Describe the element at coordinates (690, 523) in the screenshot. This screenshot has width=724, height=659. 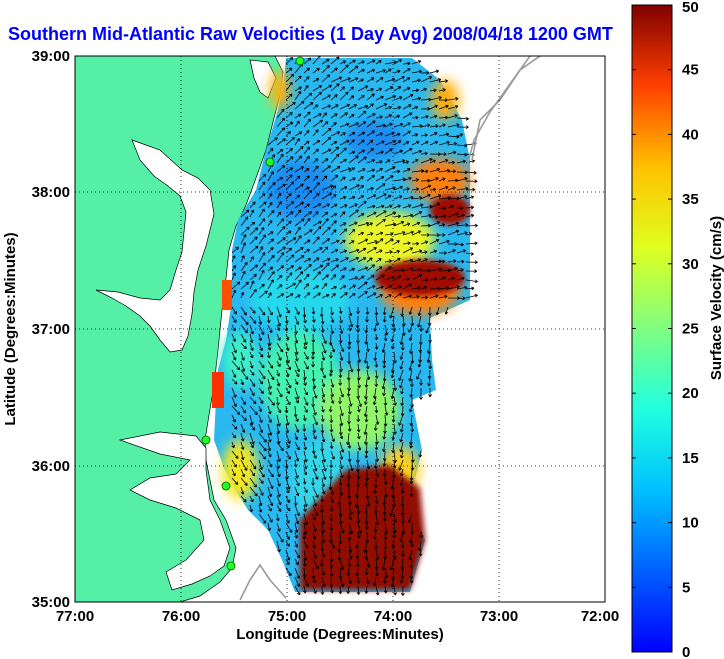
I see `colorbar-tick-label: 10` at that location.